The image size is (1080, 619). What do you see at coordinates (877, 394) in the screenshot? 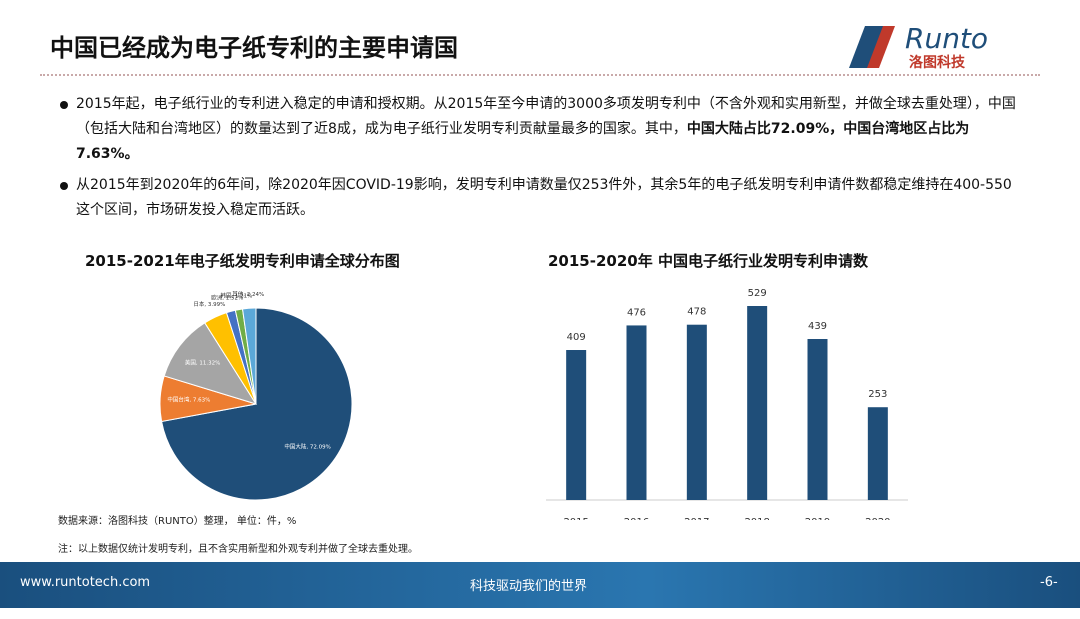
I see `bar-value-label: 253` at bounding box center [877, 394].